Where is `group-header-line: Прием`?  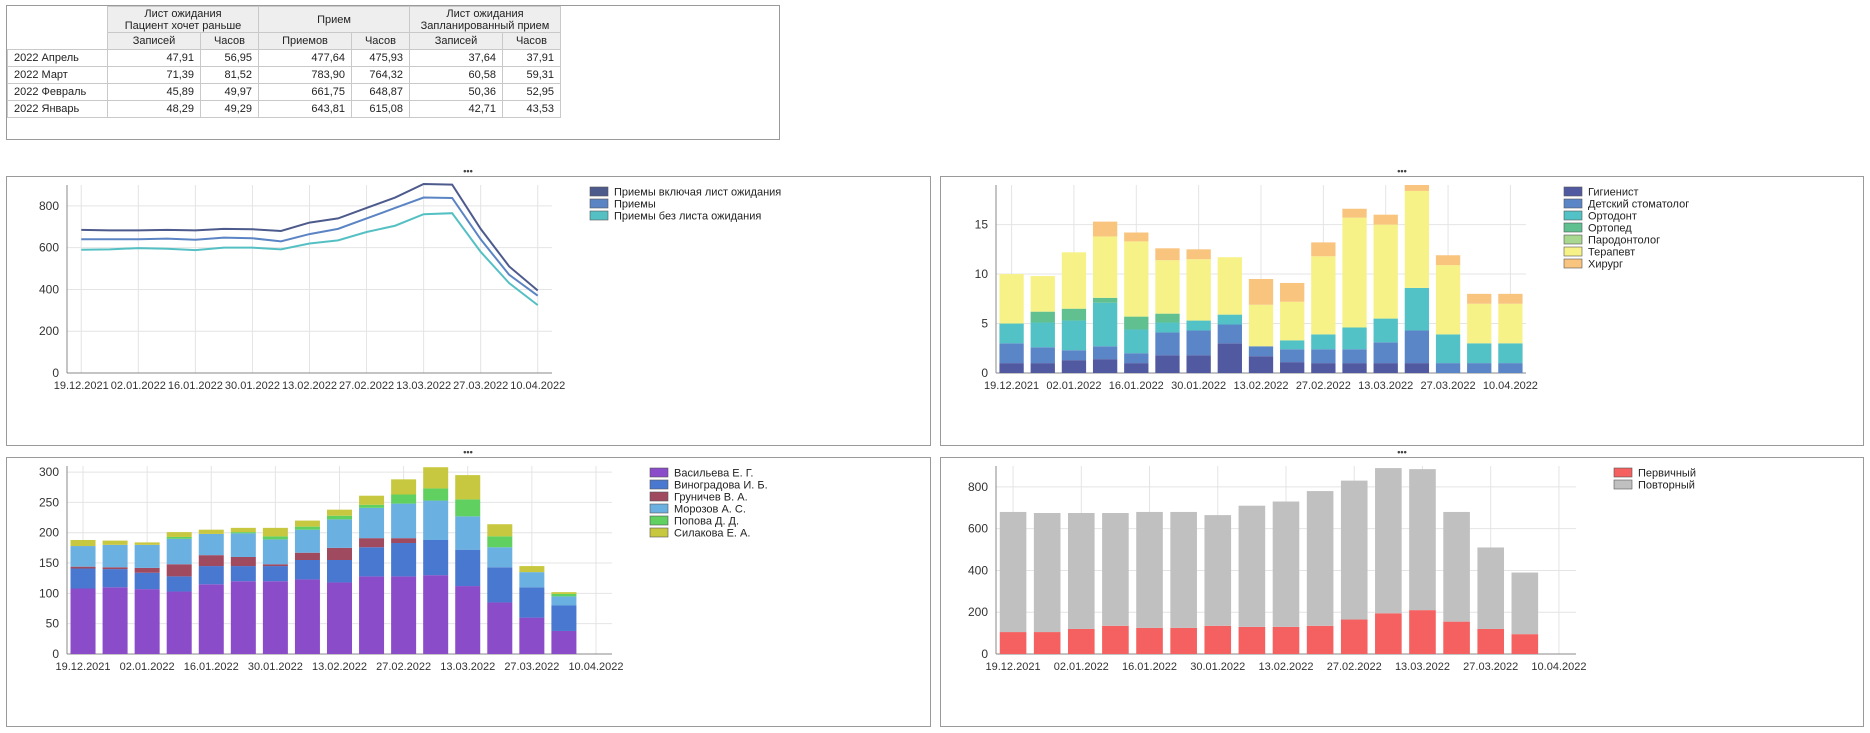
group-header-line: Прием is located at coordinates (334, 19).